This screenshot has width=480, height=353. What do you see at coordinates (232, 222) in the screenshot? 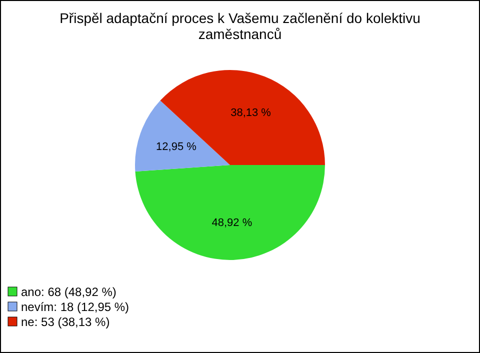
I see `data-label: 48,92 %` at bounding box center [232, 222].